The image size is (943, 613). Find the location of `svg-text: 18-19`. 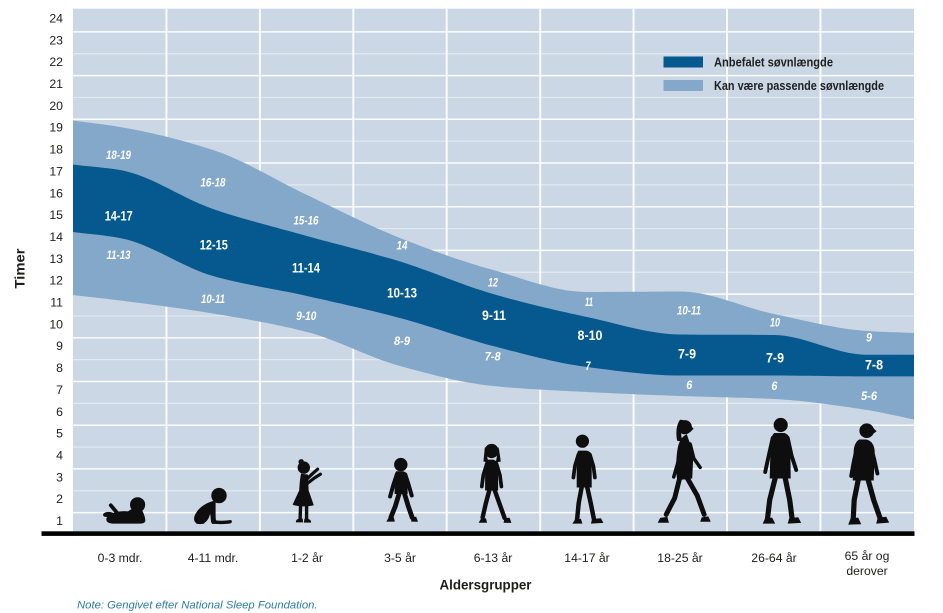

svg-text: 18-19 is located at coordinates (118, 155).